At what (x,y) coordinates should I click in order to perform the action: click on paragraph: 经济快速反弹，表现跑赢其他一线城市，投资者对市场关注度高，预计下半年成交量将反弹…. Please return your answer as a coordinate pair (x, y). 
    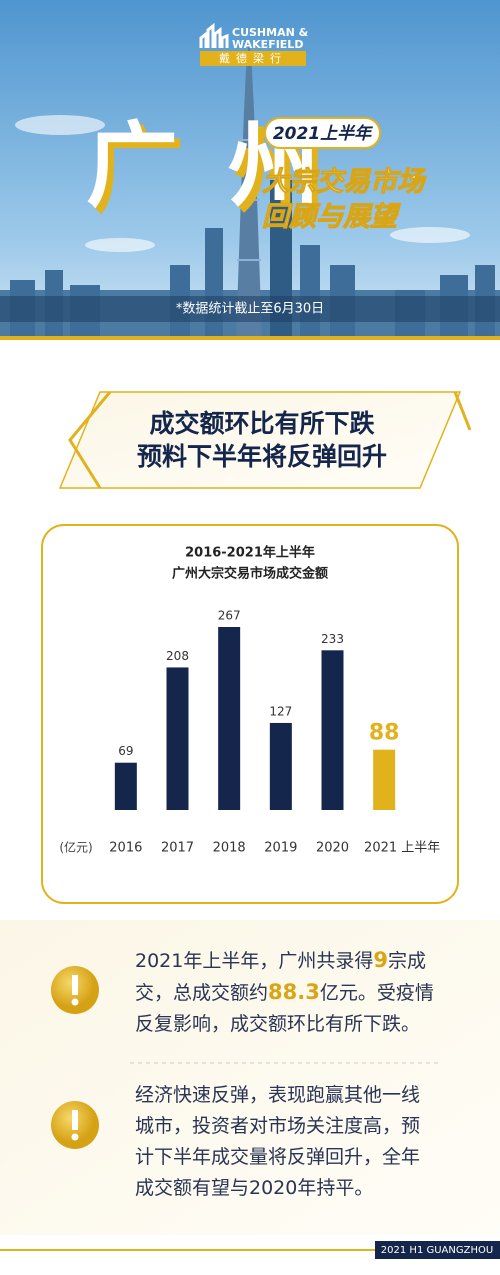
    Looking at the image, I should click on (285, 1142).